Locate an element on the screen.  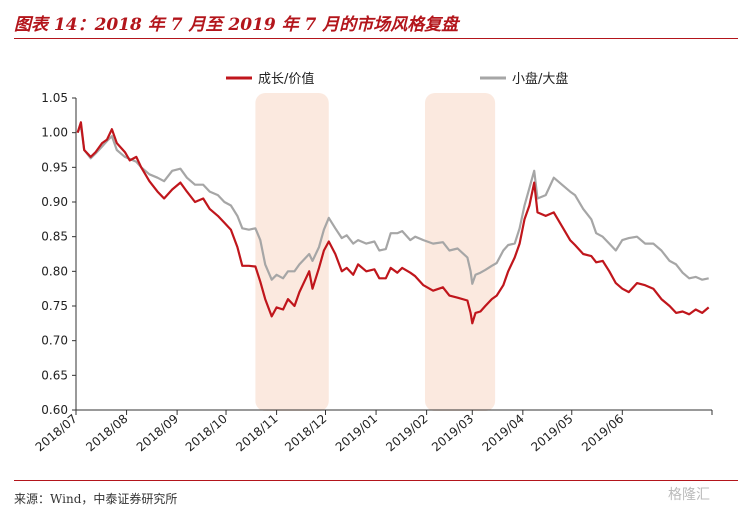
y-tick-label: 0.70 is located at coordinates (54, 341).